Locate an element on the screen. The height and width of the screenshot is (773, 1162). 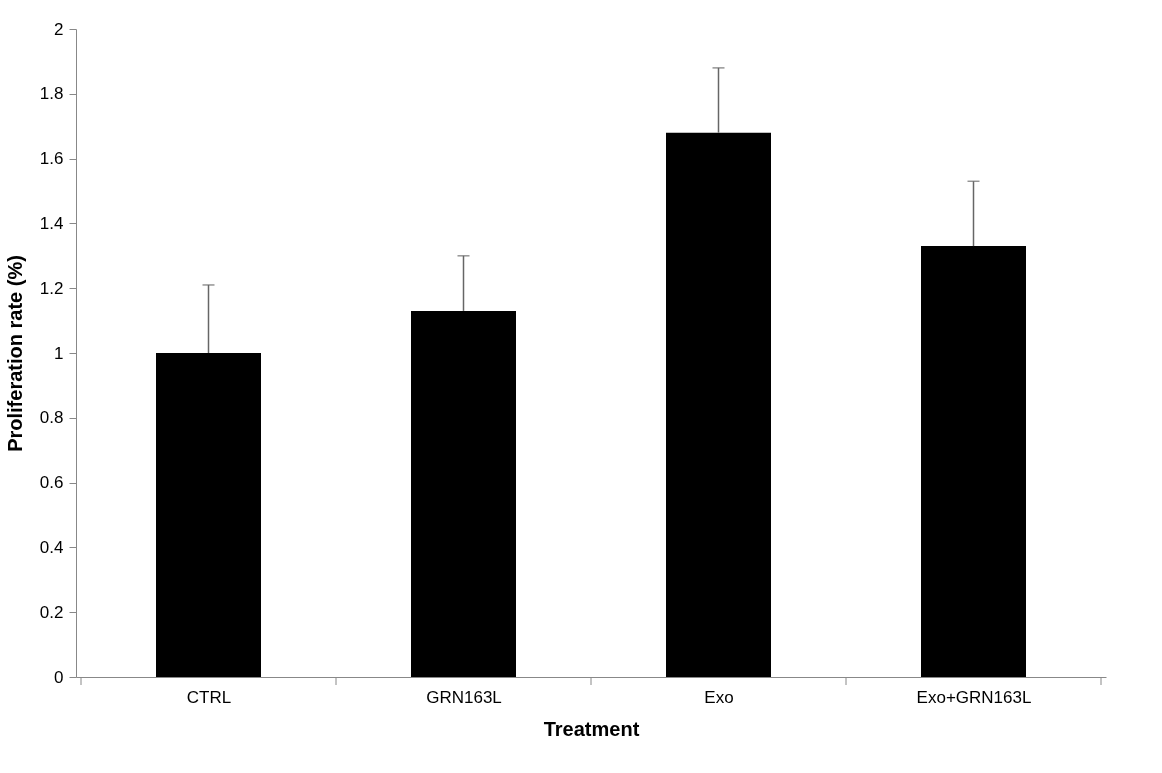
y-tick-label: 0.2 is located at coordinates (51, 612).